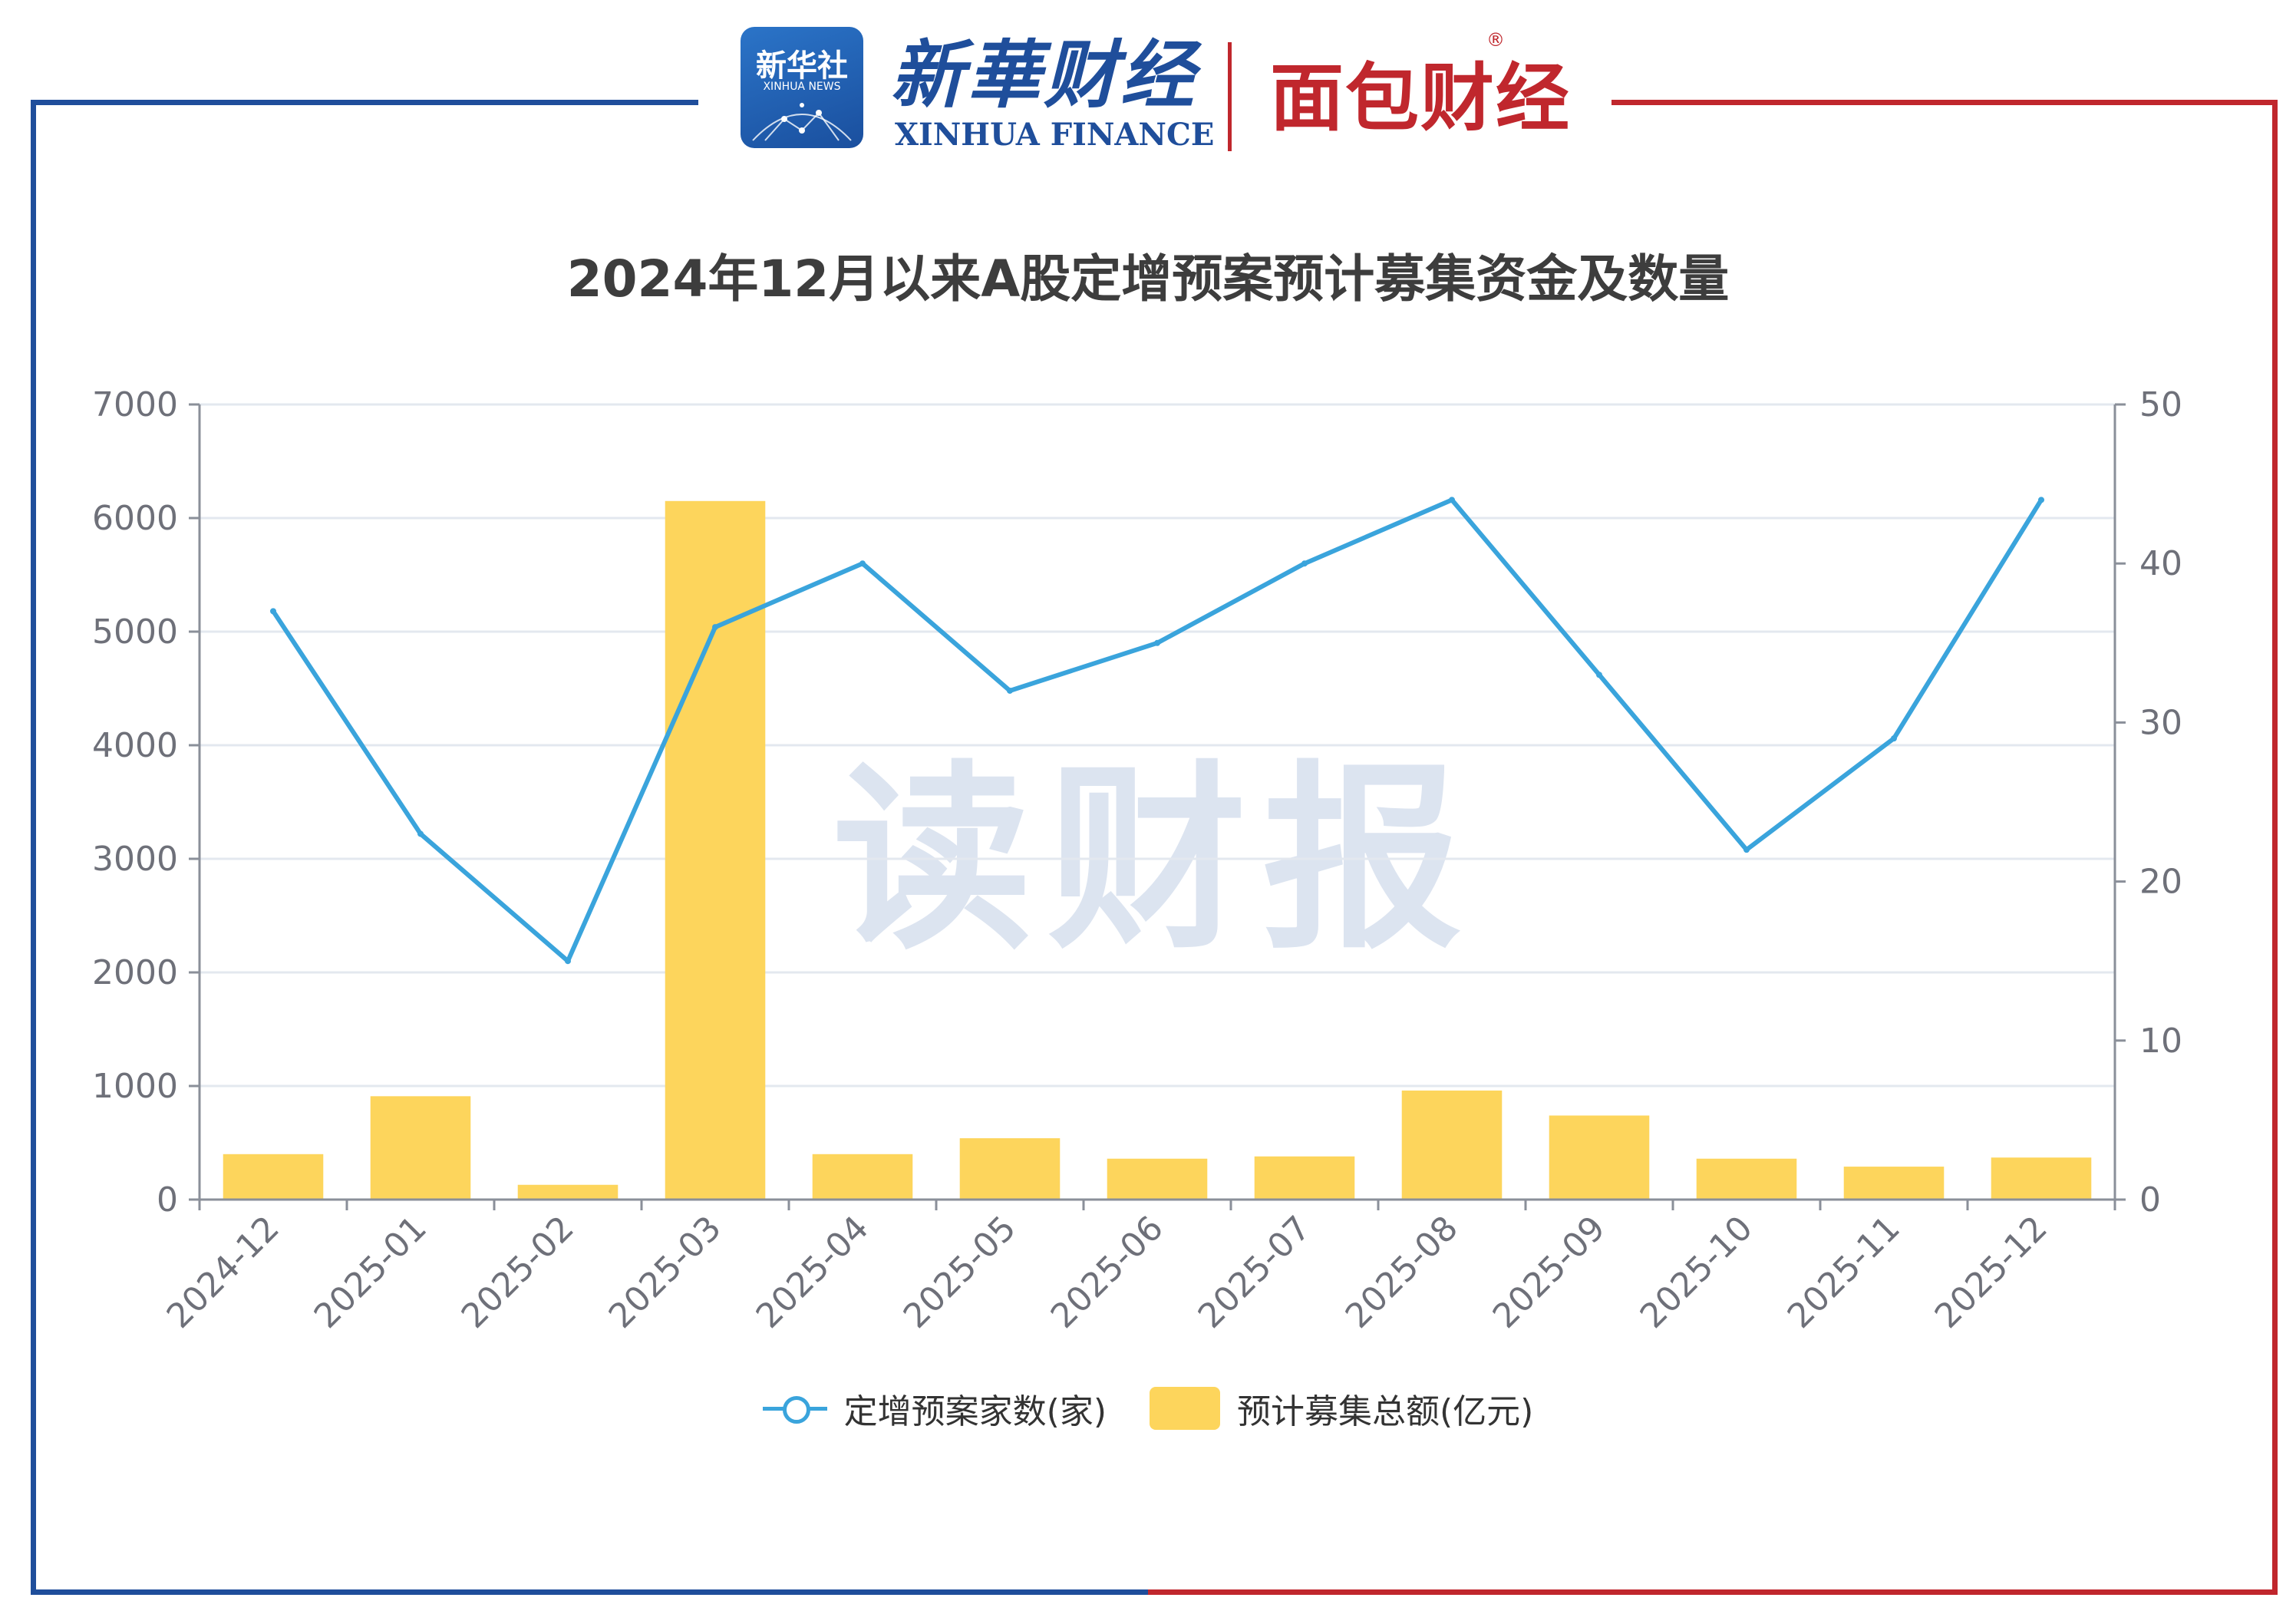 Image resolution: width=2296 pixels, height=1624 pixels. What do you see at coordinates (2160, 882) in the screenshot?
I see `y-right-tick-label: 20` at bounding box center [2160, 882].